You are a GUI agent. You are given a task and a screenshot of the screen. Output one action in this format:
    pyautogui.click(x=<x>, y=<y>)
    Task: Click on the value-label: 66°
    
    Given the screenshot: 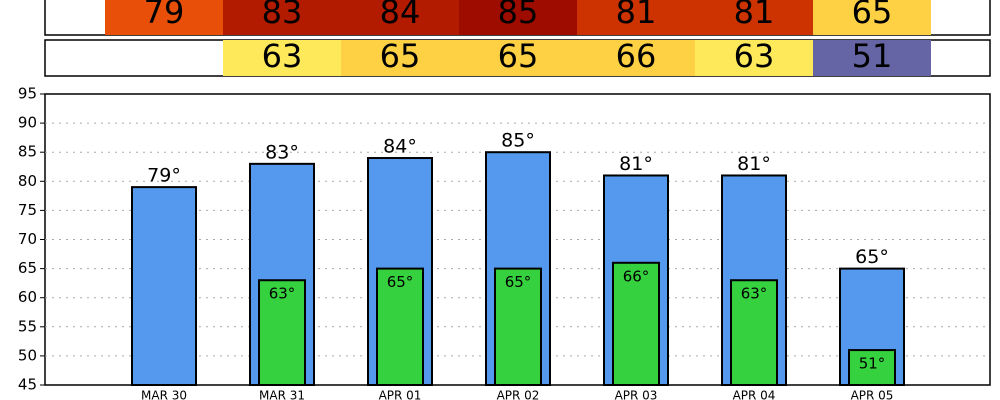 What is the action you would take?
    pyautogui.click(x=636, y=276)
    